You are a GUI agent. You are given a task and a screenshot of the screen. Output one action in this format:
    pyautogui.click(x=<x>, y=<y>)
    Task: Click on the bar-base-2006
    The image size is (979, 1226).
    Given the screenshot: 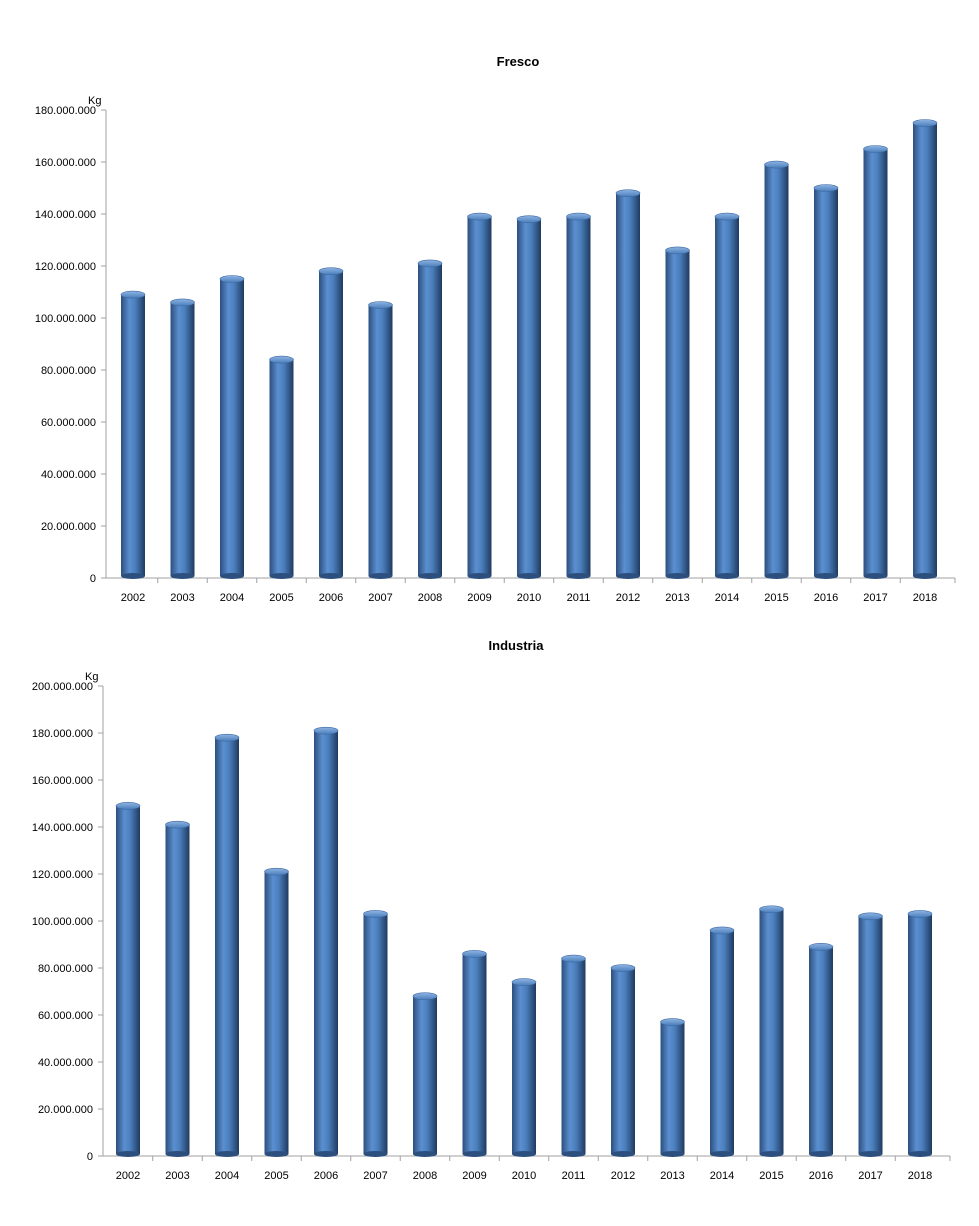 What is the action you would take?
    pyautogui.click(x=326, y=1154)
    